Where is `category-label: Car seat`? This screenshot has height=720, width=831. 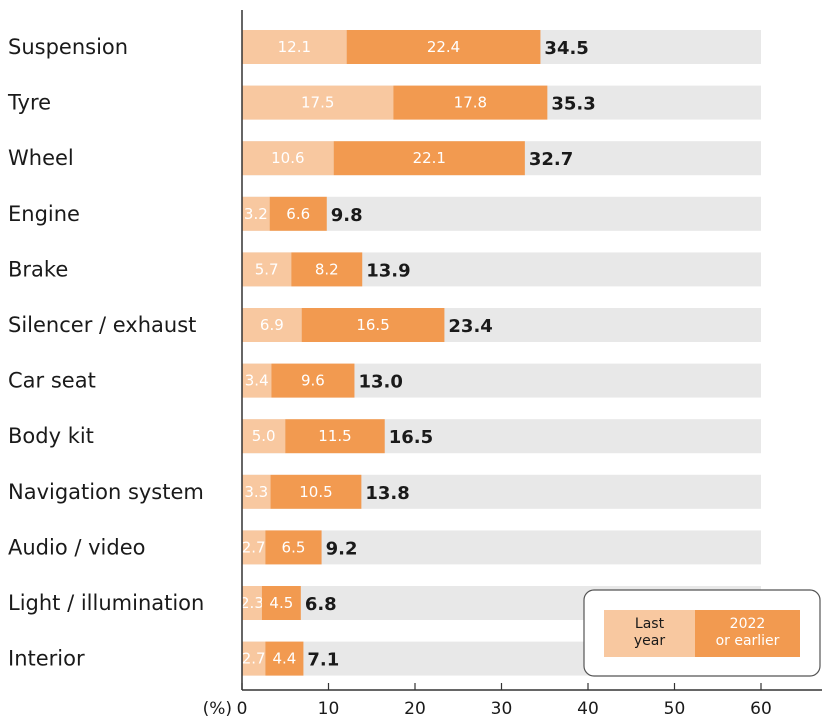
category-label: Car seat is located at coordinates (52, 381).